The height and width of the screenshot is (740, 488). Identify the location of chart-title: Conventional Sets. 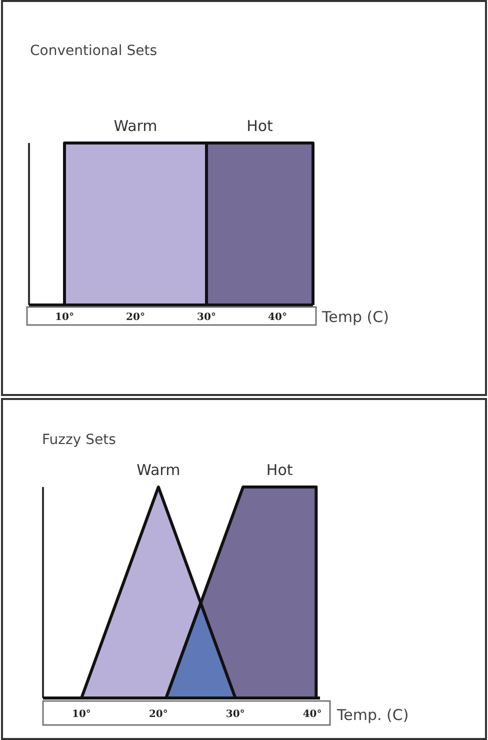
(94, 51).